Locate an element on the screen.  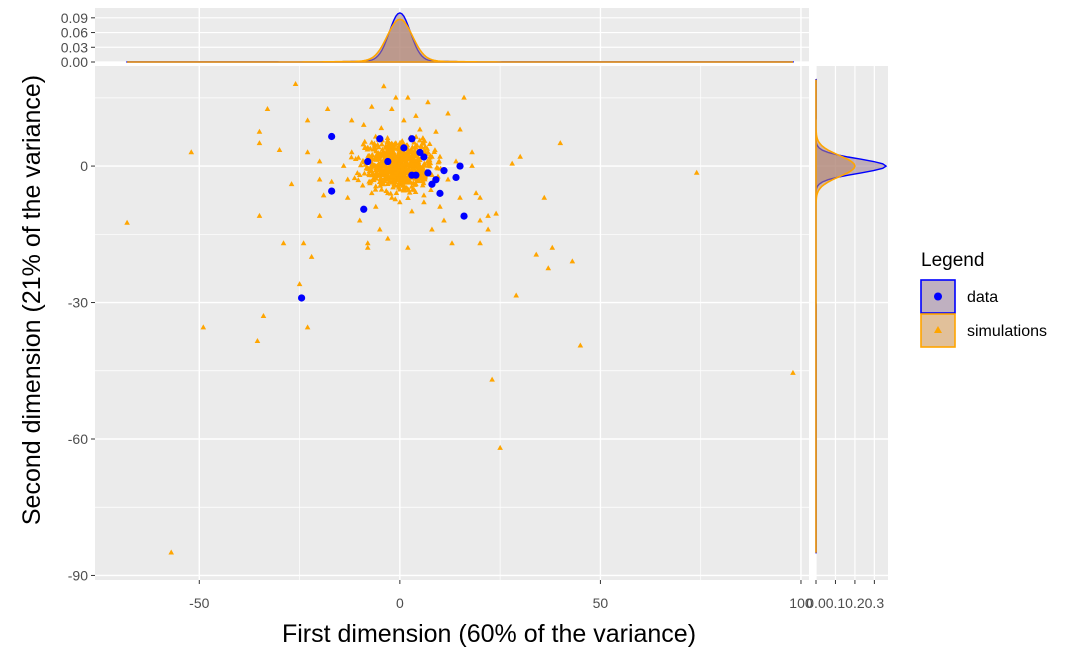
x-tick-label: 50 is located at coordinates (601, 603).